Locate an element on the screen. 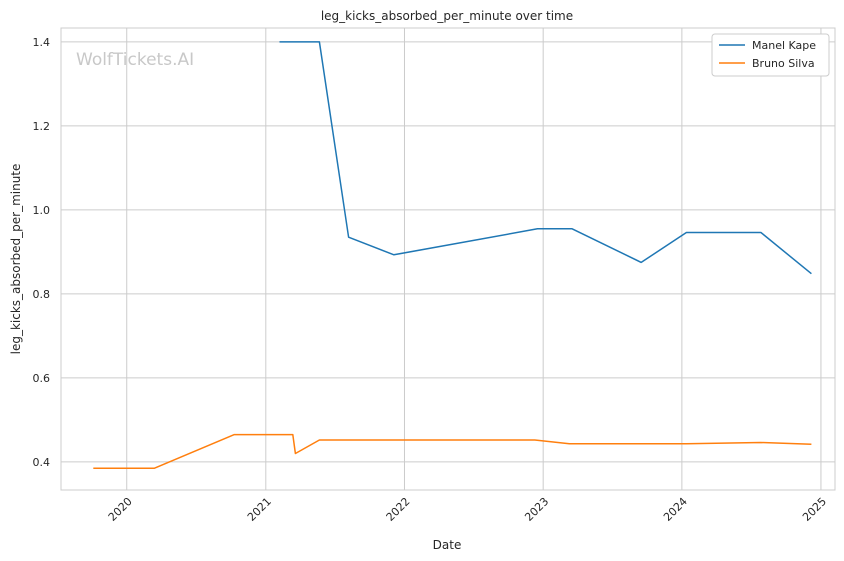 The width and height of the screenshot is (844, 561). y-tick-label: 0.8 is located at coordinates (42, 294).